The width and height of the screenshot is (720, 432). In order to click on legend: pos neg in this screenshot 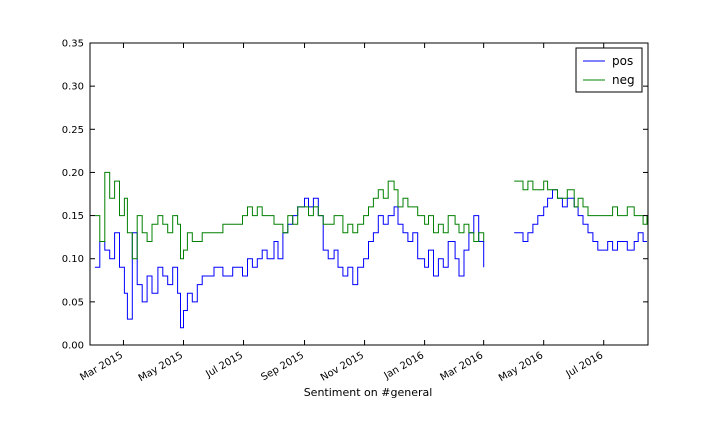, I will do `click(609, 70)`.